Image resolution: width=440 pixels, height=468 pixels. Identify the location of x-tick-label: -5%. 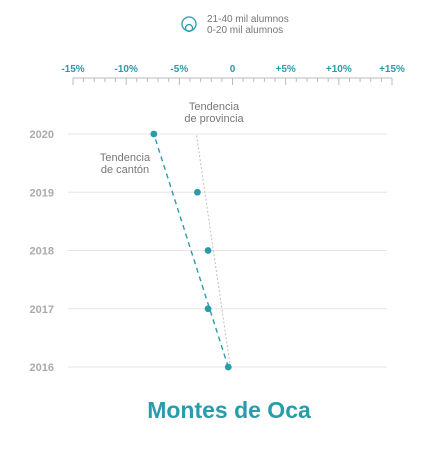
(179, 69).